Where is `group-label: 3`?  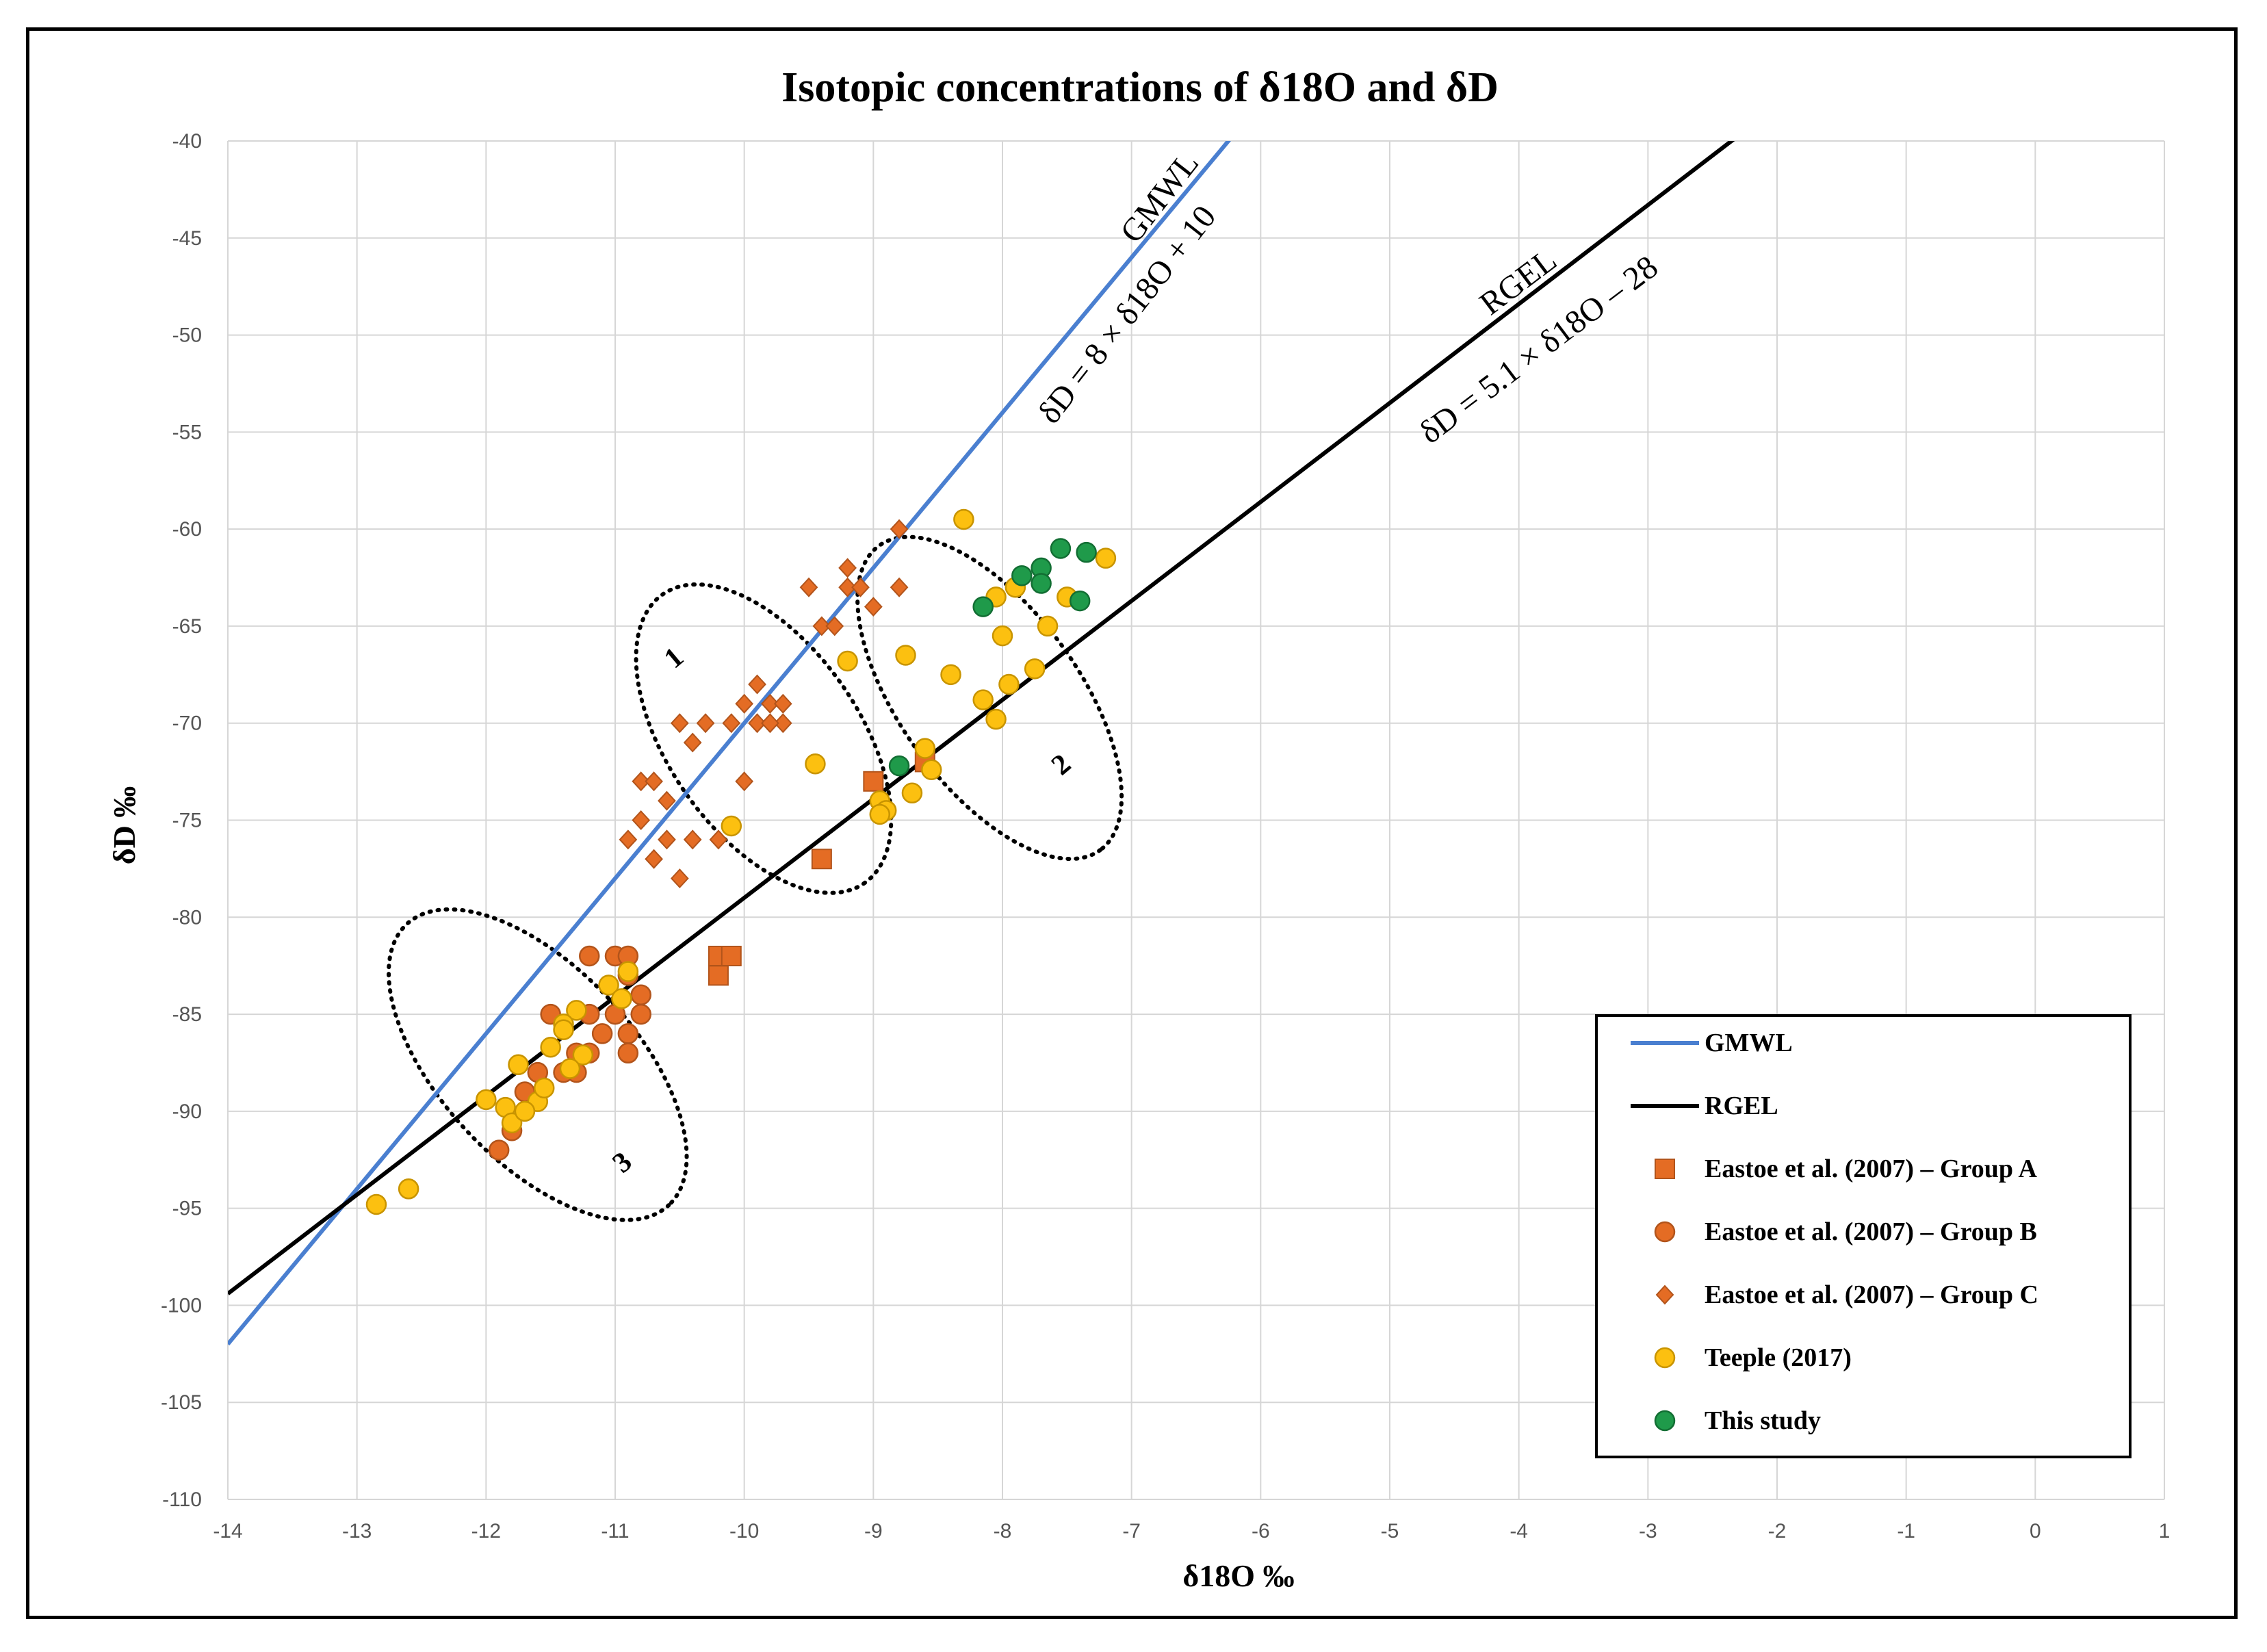
group-label: 3 is located at coordinates (622, 1163).